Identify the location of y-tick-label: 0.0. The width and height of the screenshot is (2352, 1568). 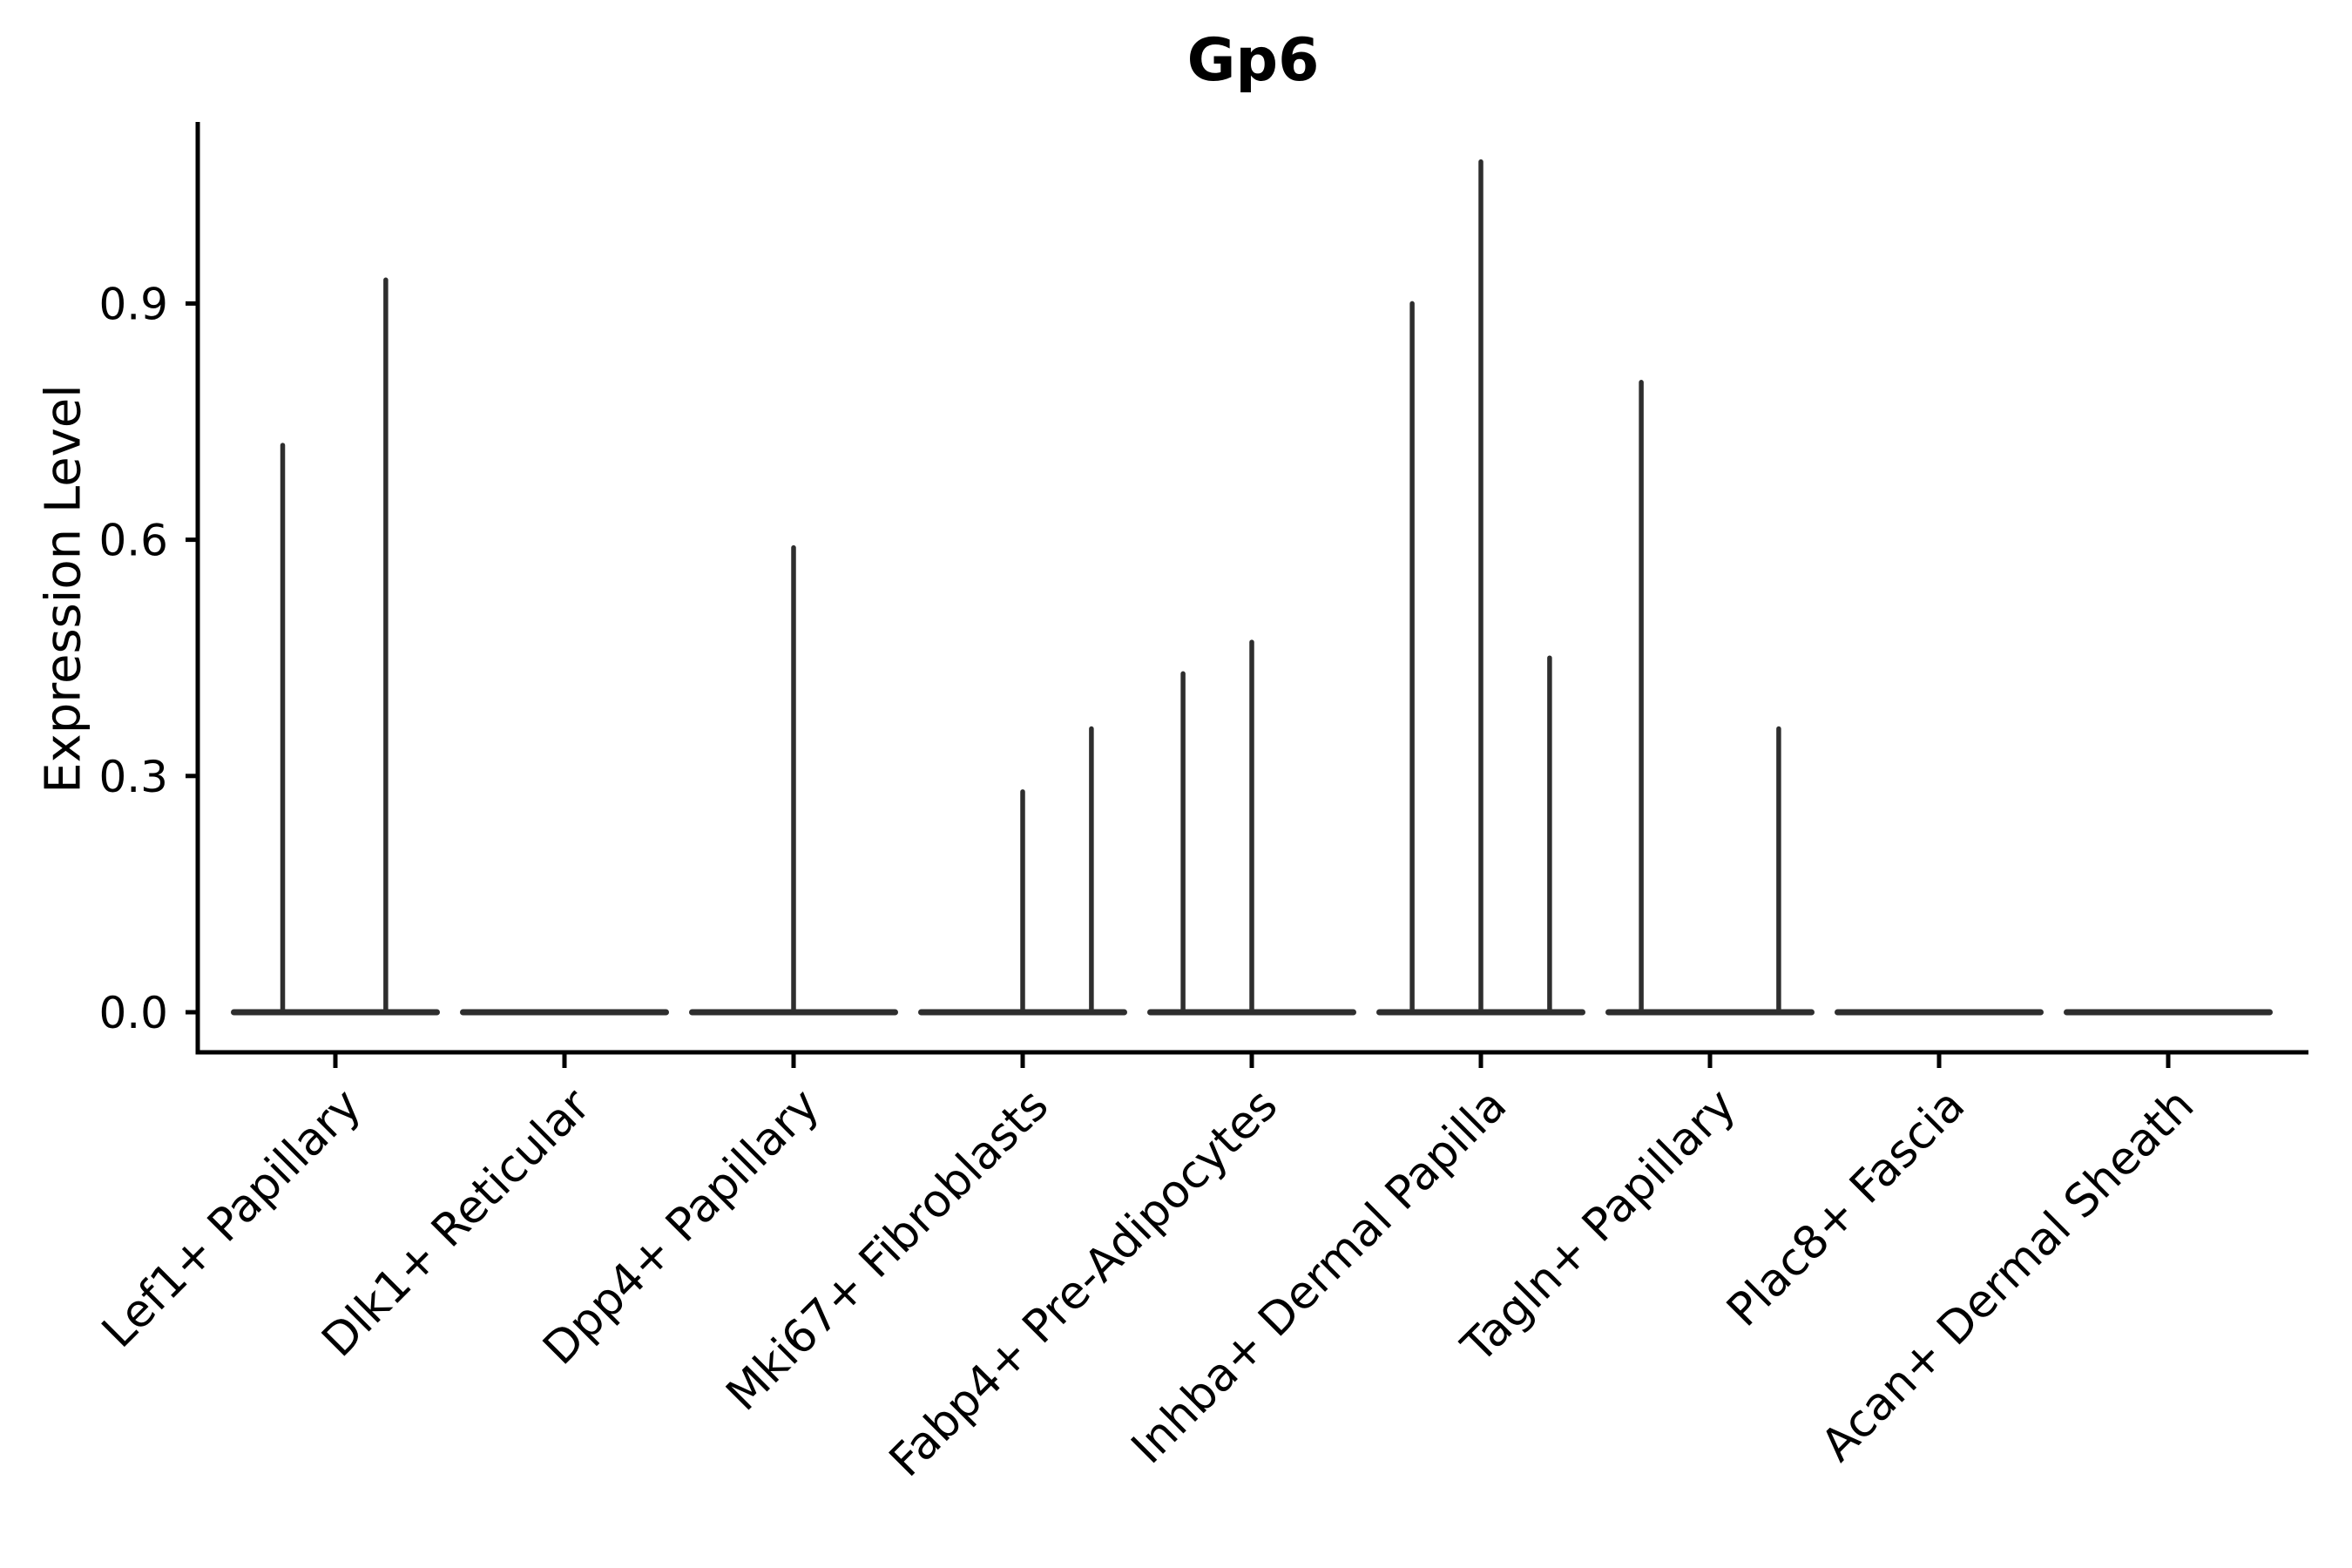
(133, 1013).